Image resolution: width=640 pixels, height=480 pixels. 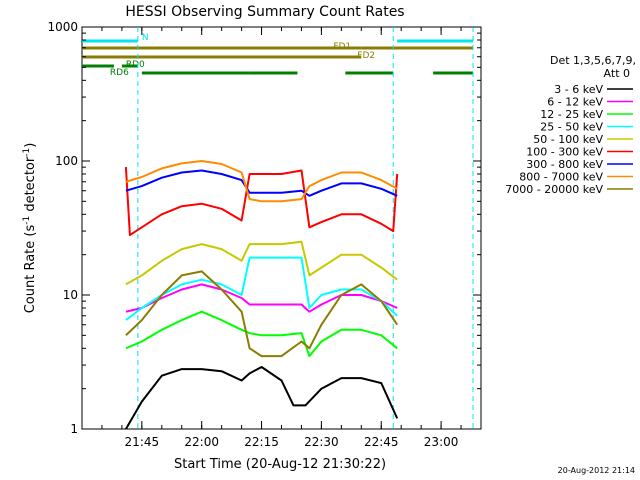 I want to click on x-tick-label: 23:00, so click(x=441, y=442).